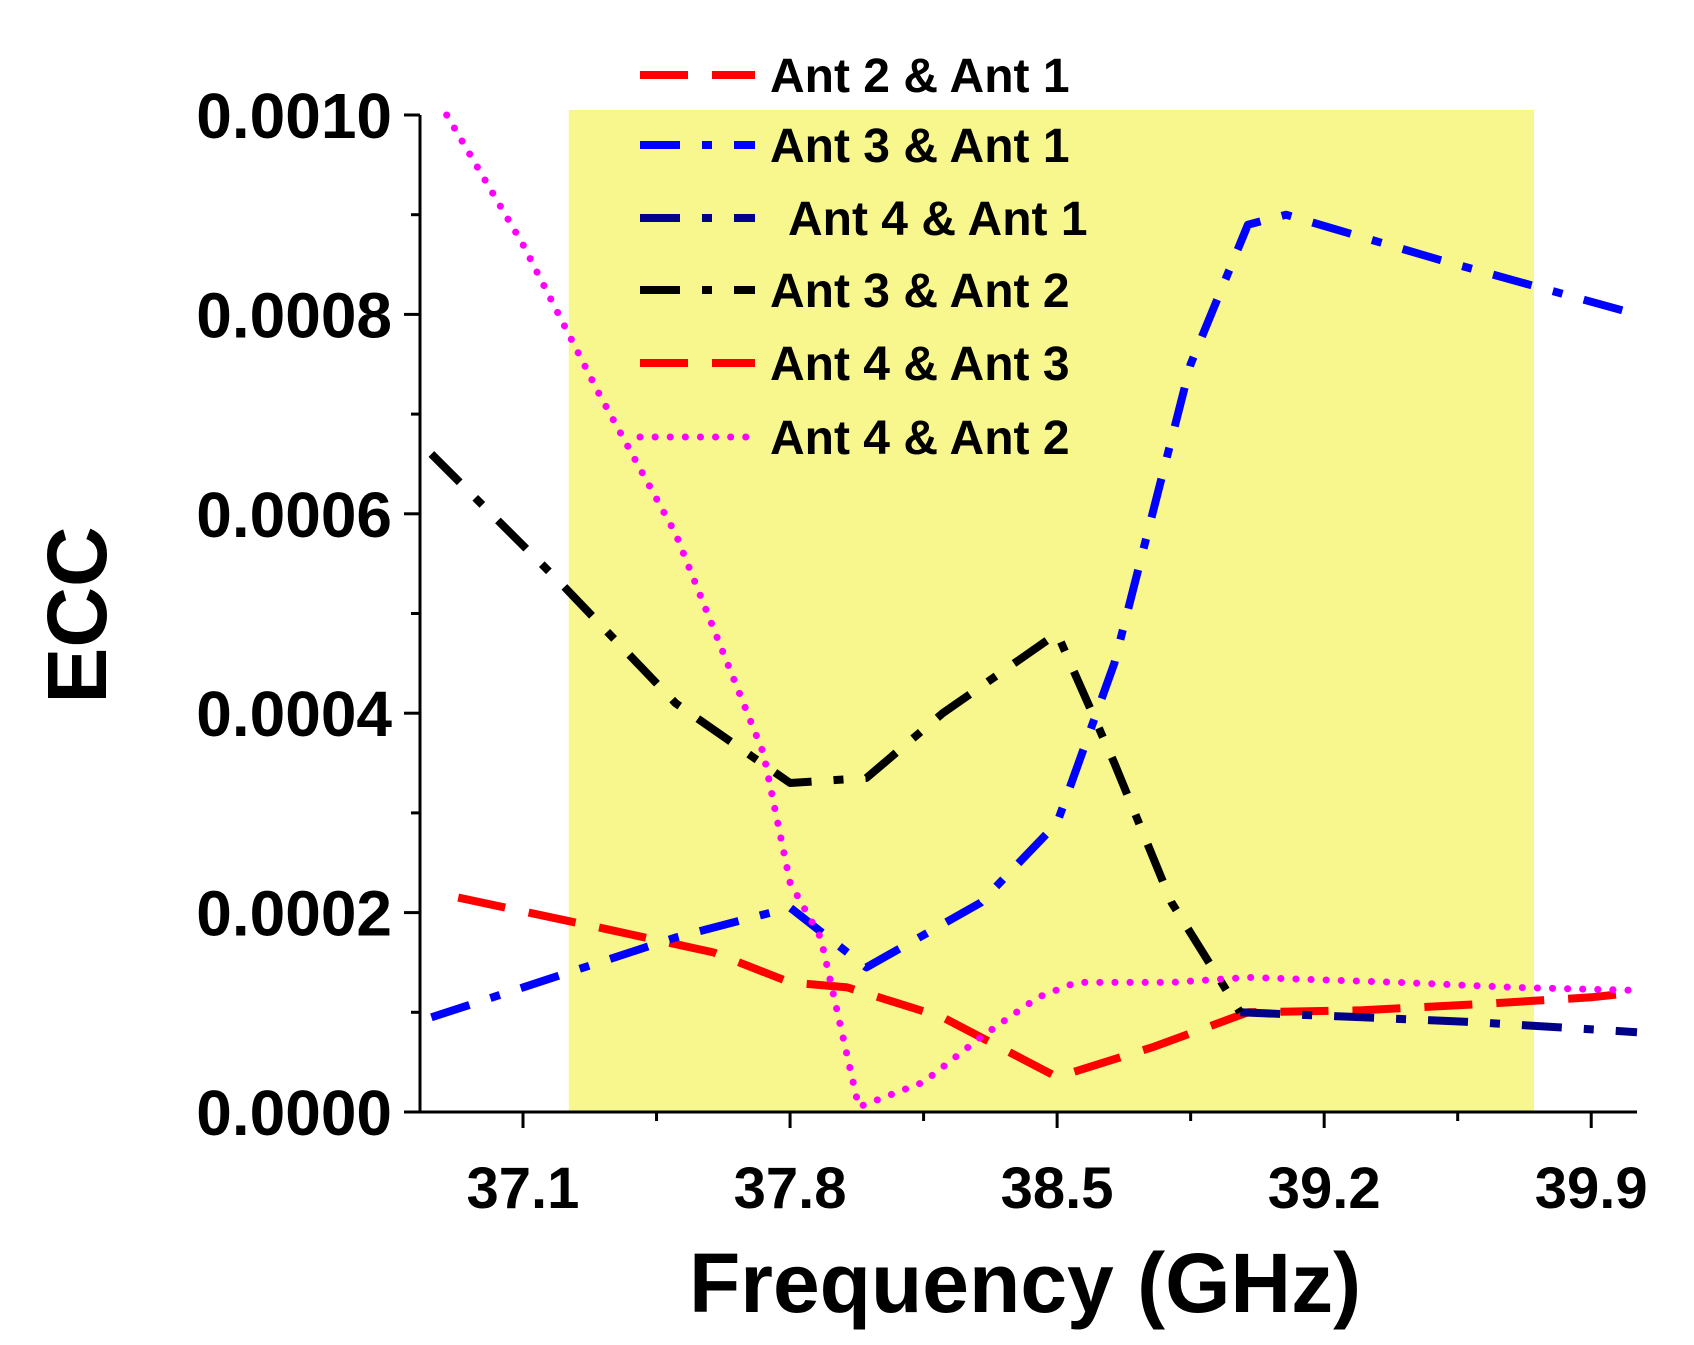  What do you see at coordinates (920, 438) in the screenshot?
I see `legend-label-6: Ant 4 & Ant 2` at bounding box center [920, 438].